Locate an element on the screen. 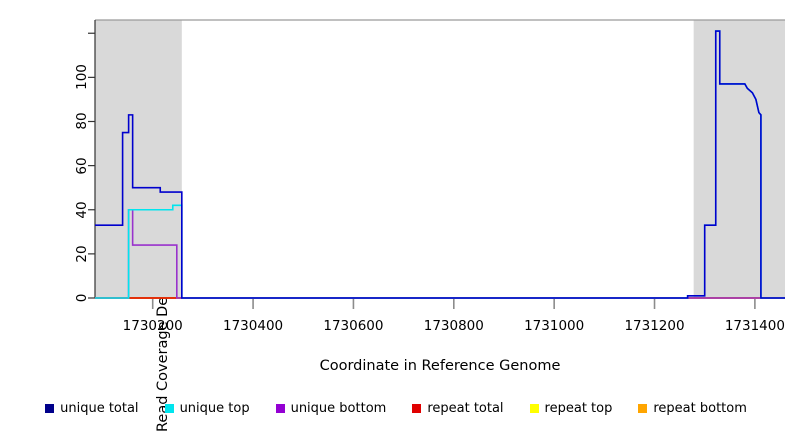  legend-item: unique bottom is located at coordinates (331, 408).